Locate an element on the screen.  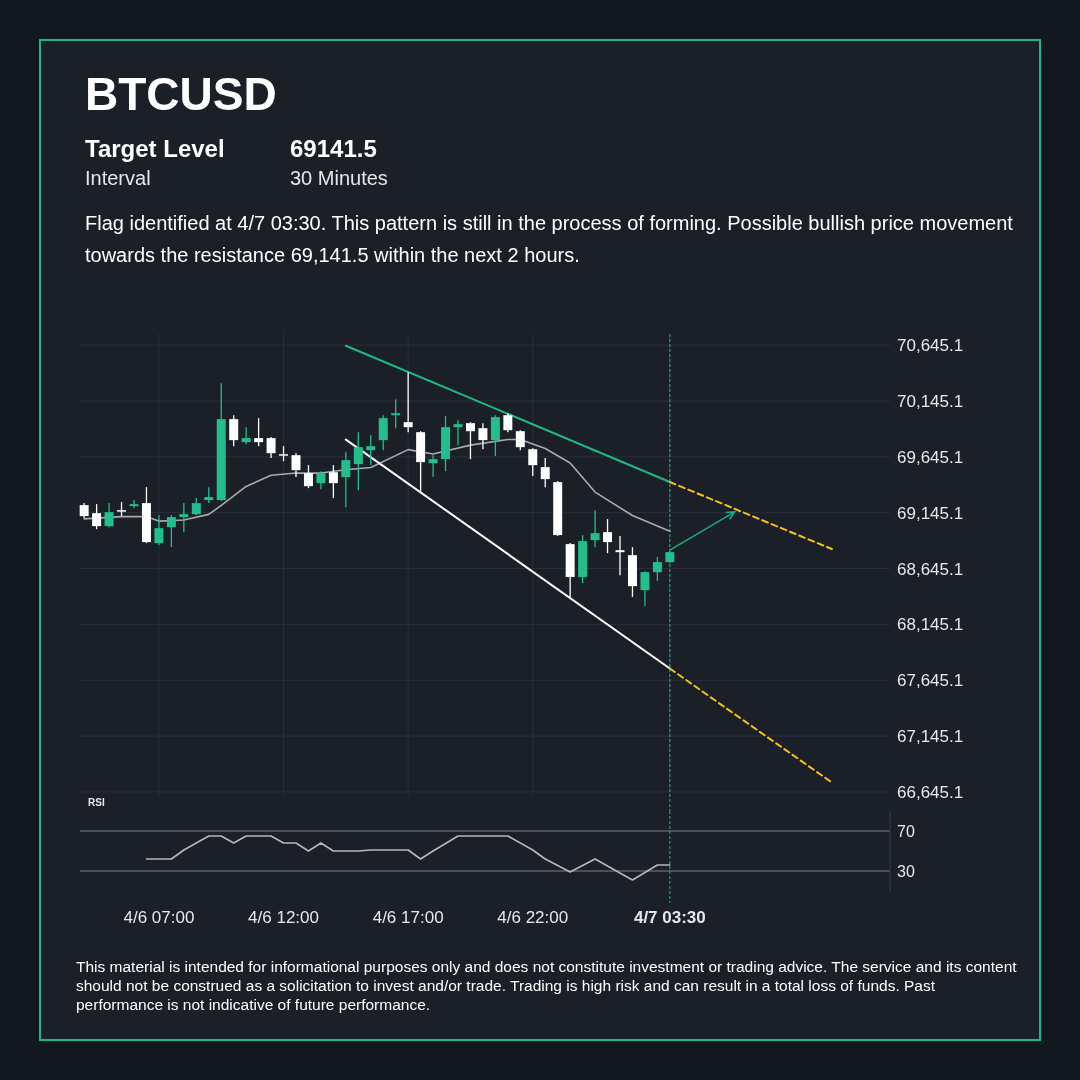
x-tick-label: 4/6 17:00 is located at coordinates (408, 917).